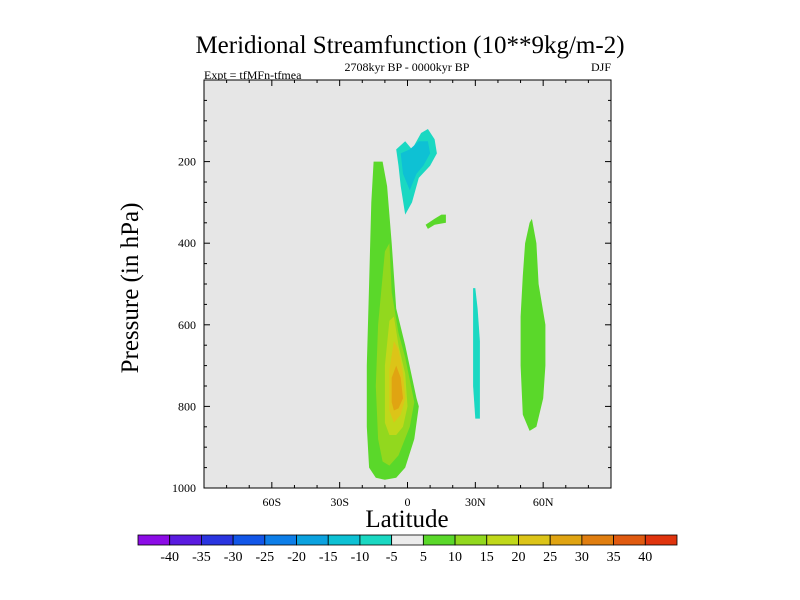 The height and width of the screenshot is (600, 800). Describe the element at coordinates (476, 353) in the screenshot. I see `contour-region-nh-negative-strip` at that location.